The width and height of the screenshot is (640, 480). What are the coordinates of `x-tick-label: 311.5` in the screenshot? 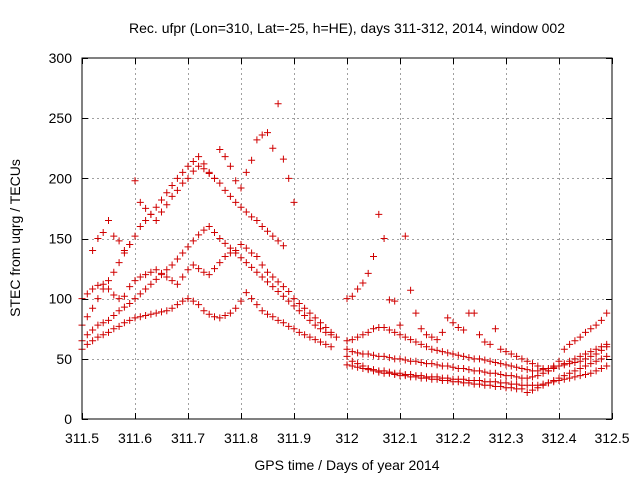 It's located at (82, 438).